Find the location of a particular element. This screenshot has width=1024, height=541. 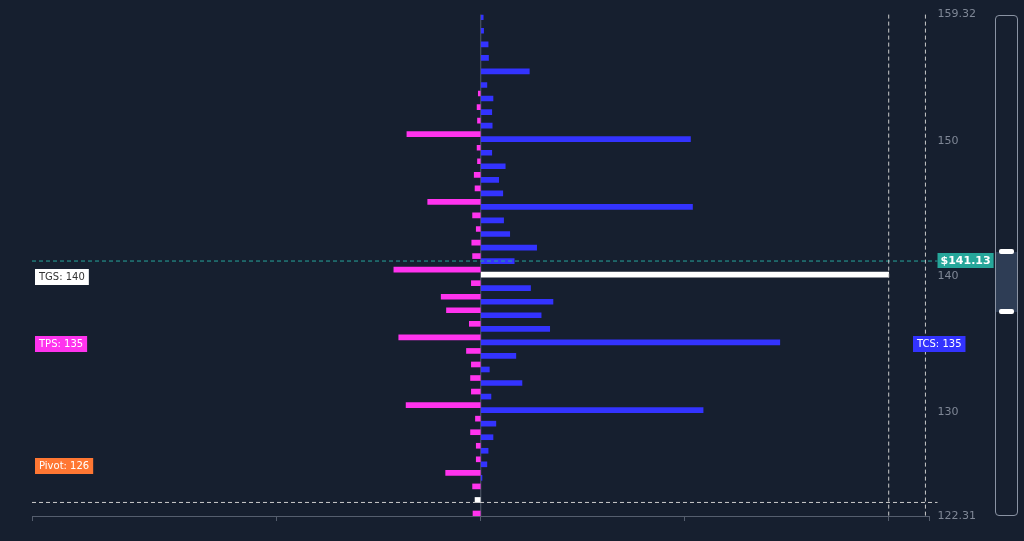

y-tick-label: 140 is located at coordinates (948, 276).